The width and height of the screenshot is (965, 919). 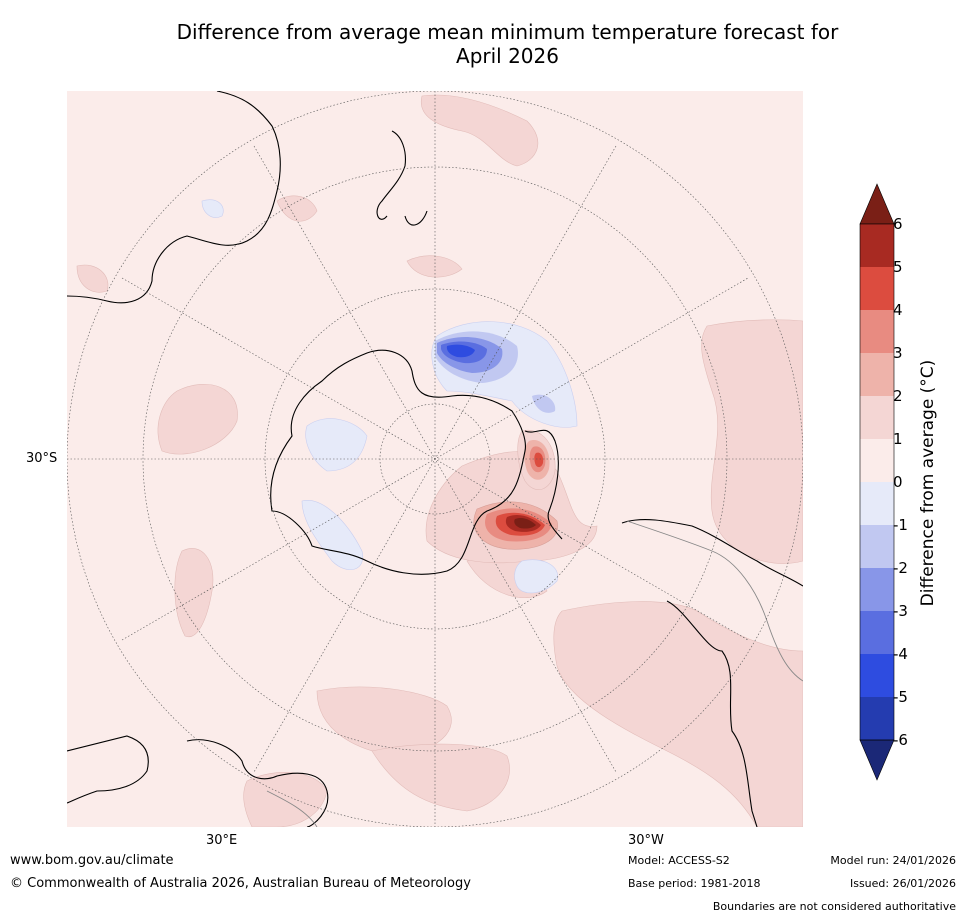 I want to click on base-period-text: Base period: 1981-2018, so click(x=694, y=883).